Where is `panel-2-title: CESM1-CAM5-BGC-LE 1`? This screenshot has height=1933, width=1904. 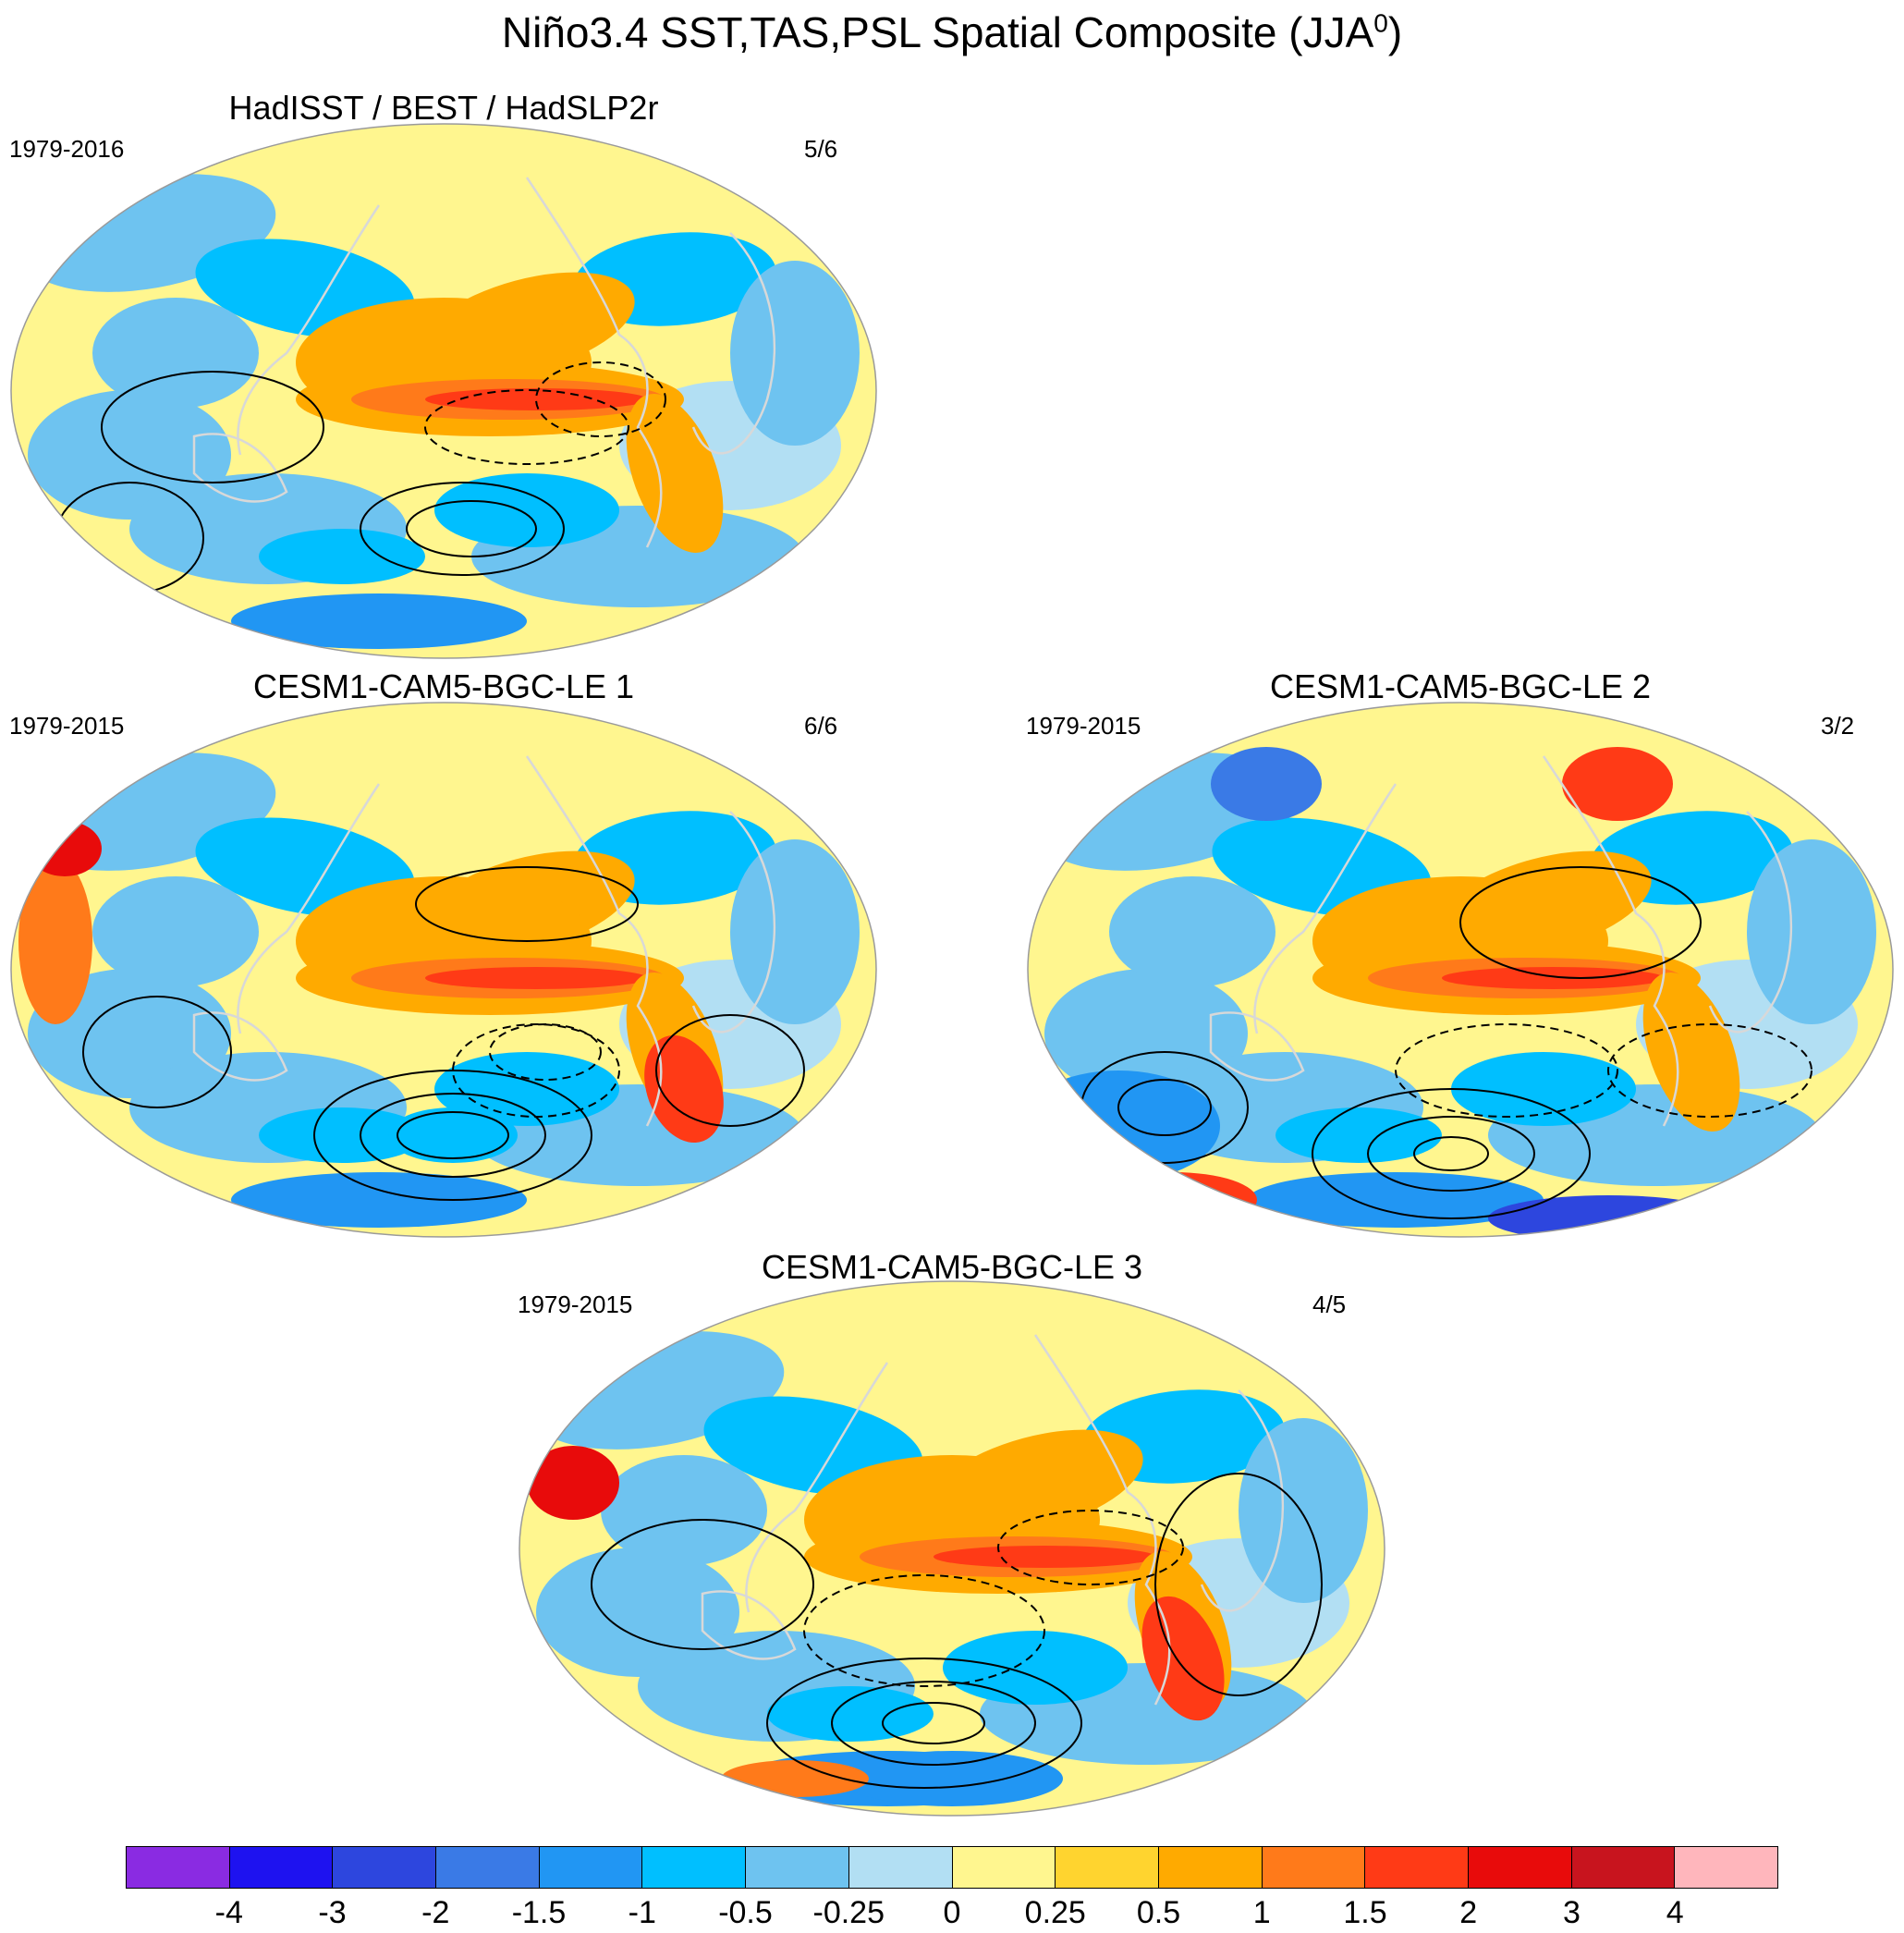 panel-2-title: CESM1-CAM5-BGC-LE 1 is located at coordinates (443, 686).